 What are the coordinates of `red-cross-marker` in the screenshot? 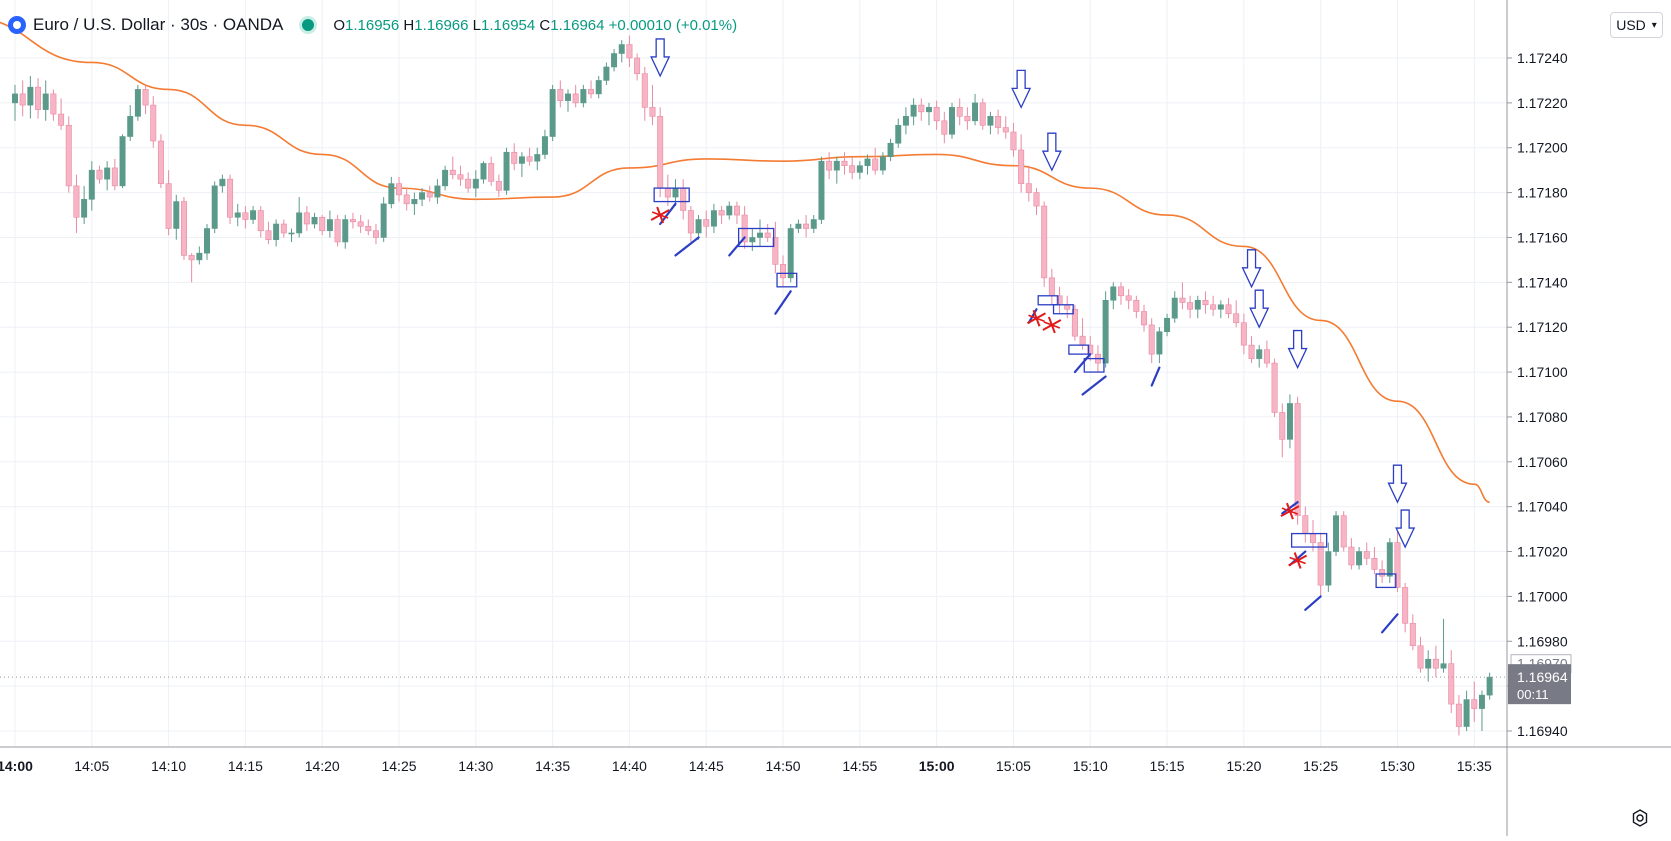 It's located at (660, 215).